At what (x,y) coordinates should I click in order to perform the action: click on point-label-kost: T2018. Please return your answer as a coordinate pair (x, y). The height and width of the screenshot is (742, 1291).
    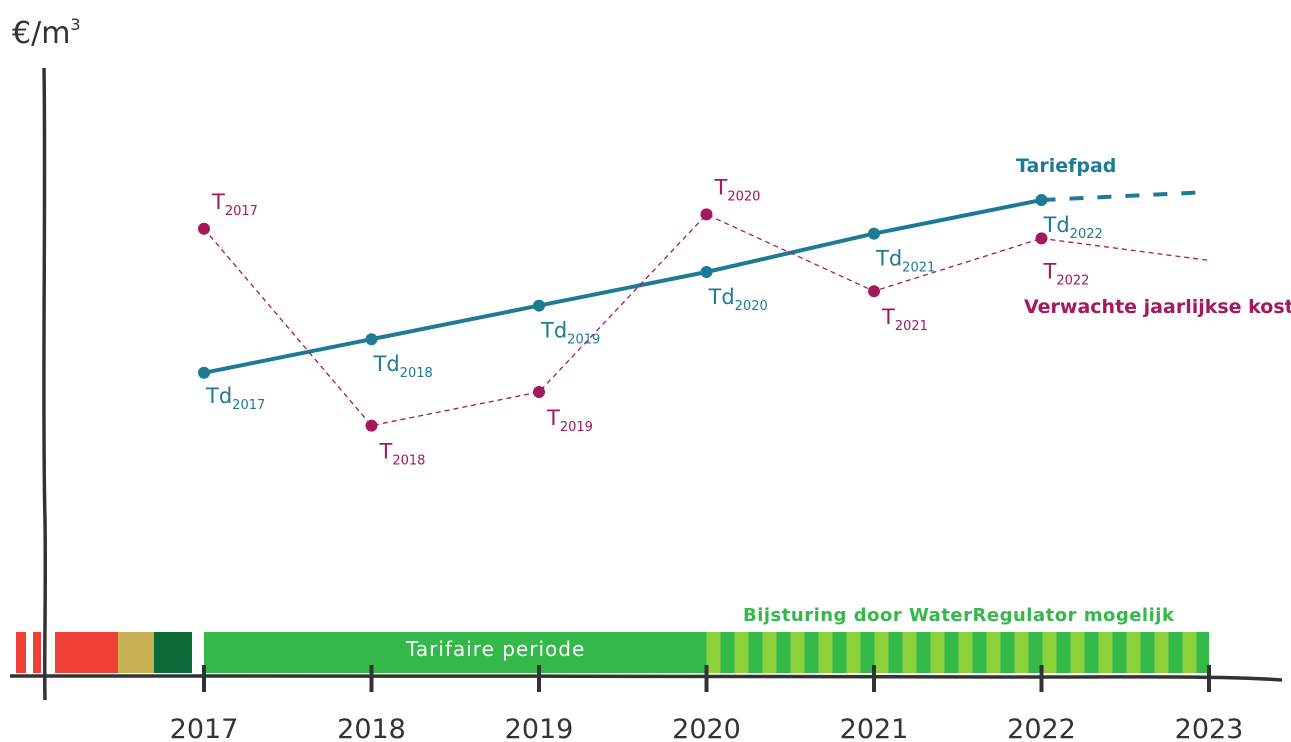
    Looking at the image, I should click on (402, 454).